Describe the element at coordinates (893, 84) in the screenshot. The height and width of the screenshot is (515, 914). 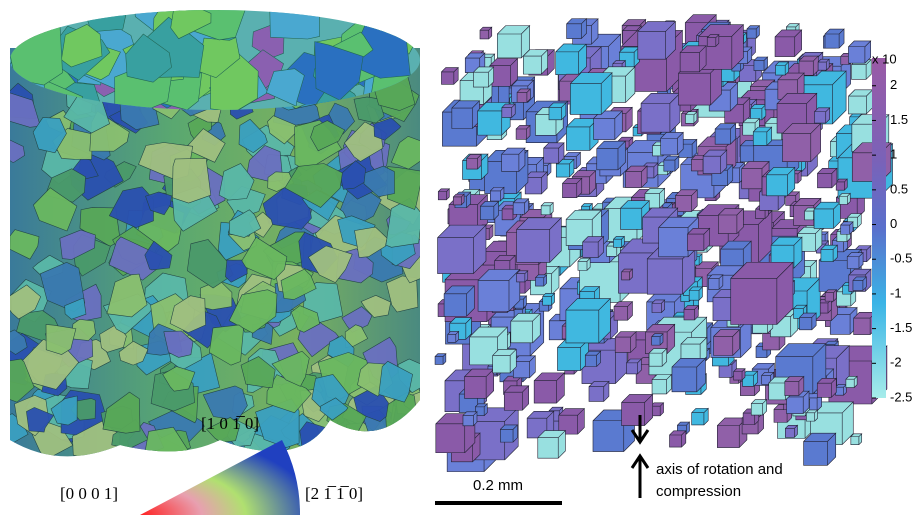
I see `colorbar-tick-label: 2` at that location.